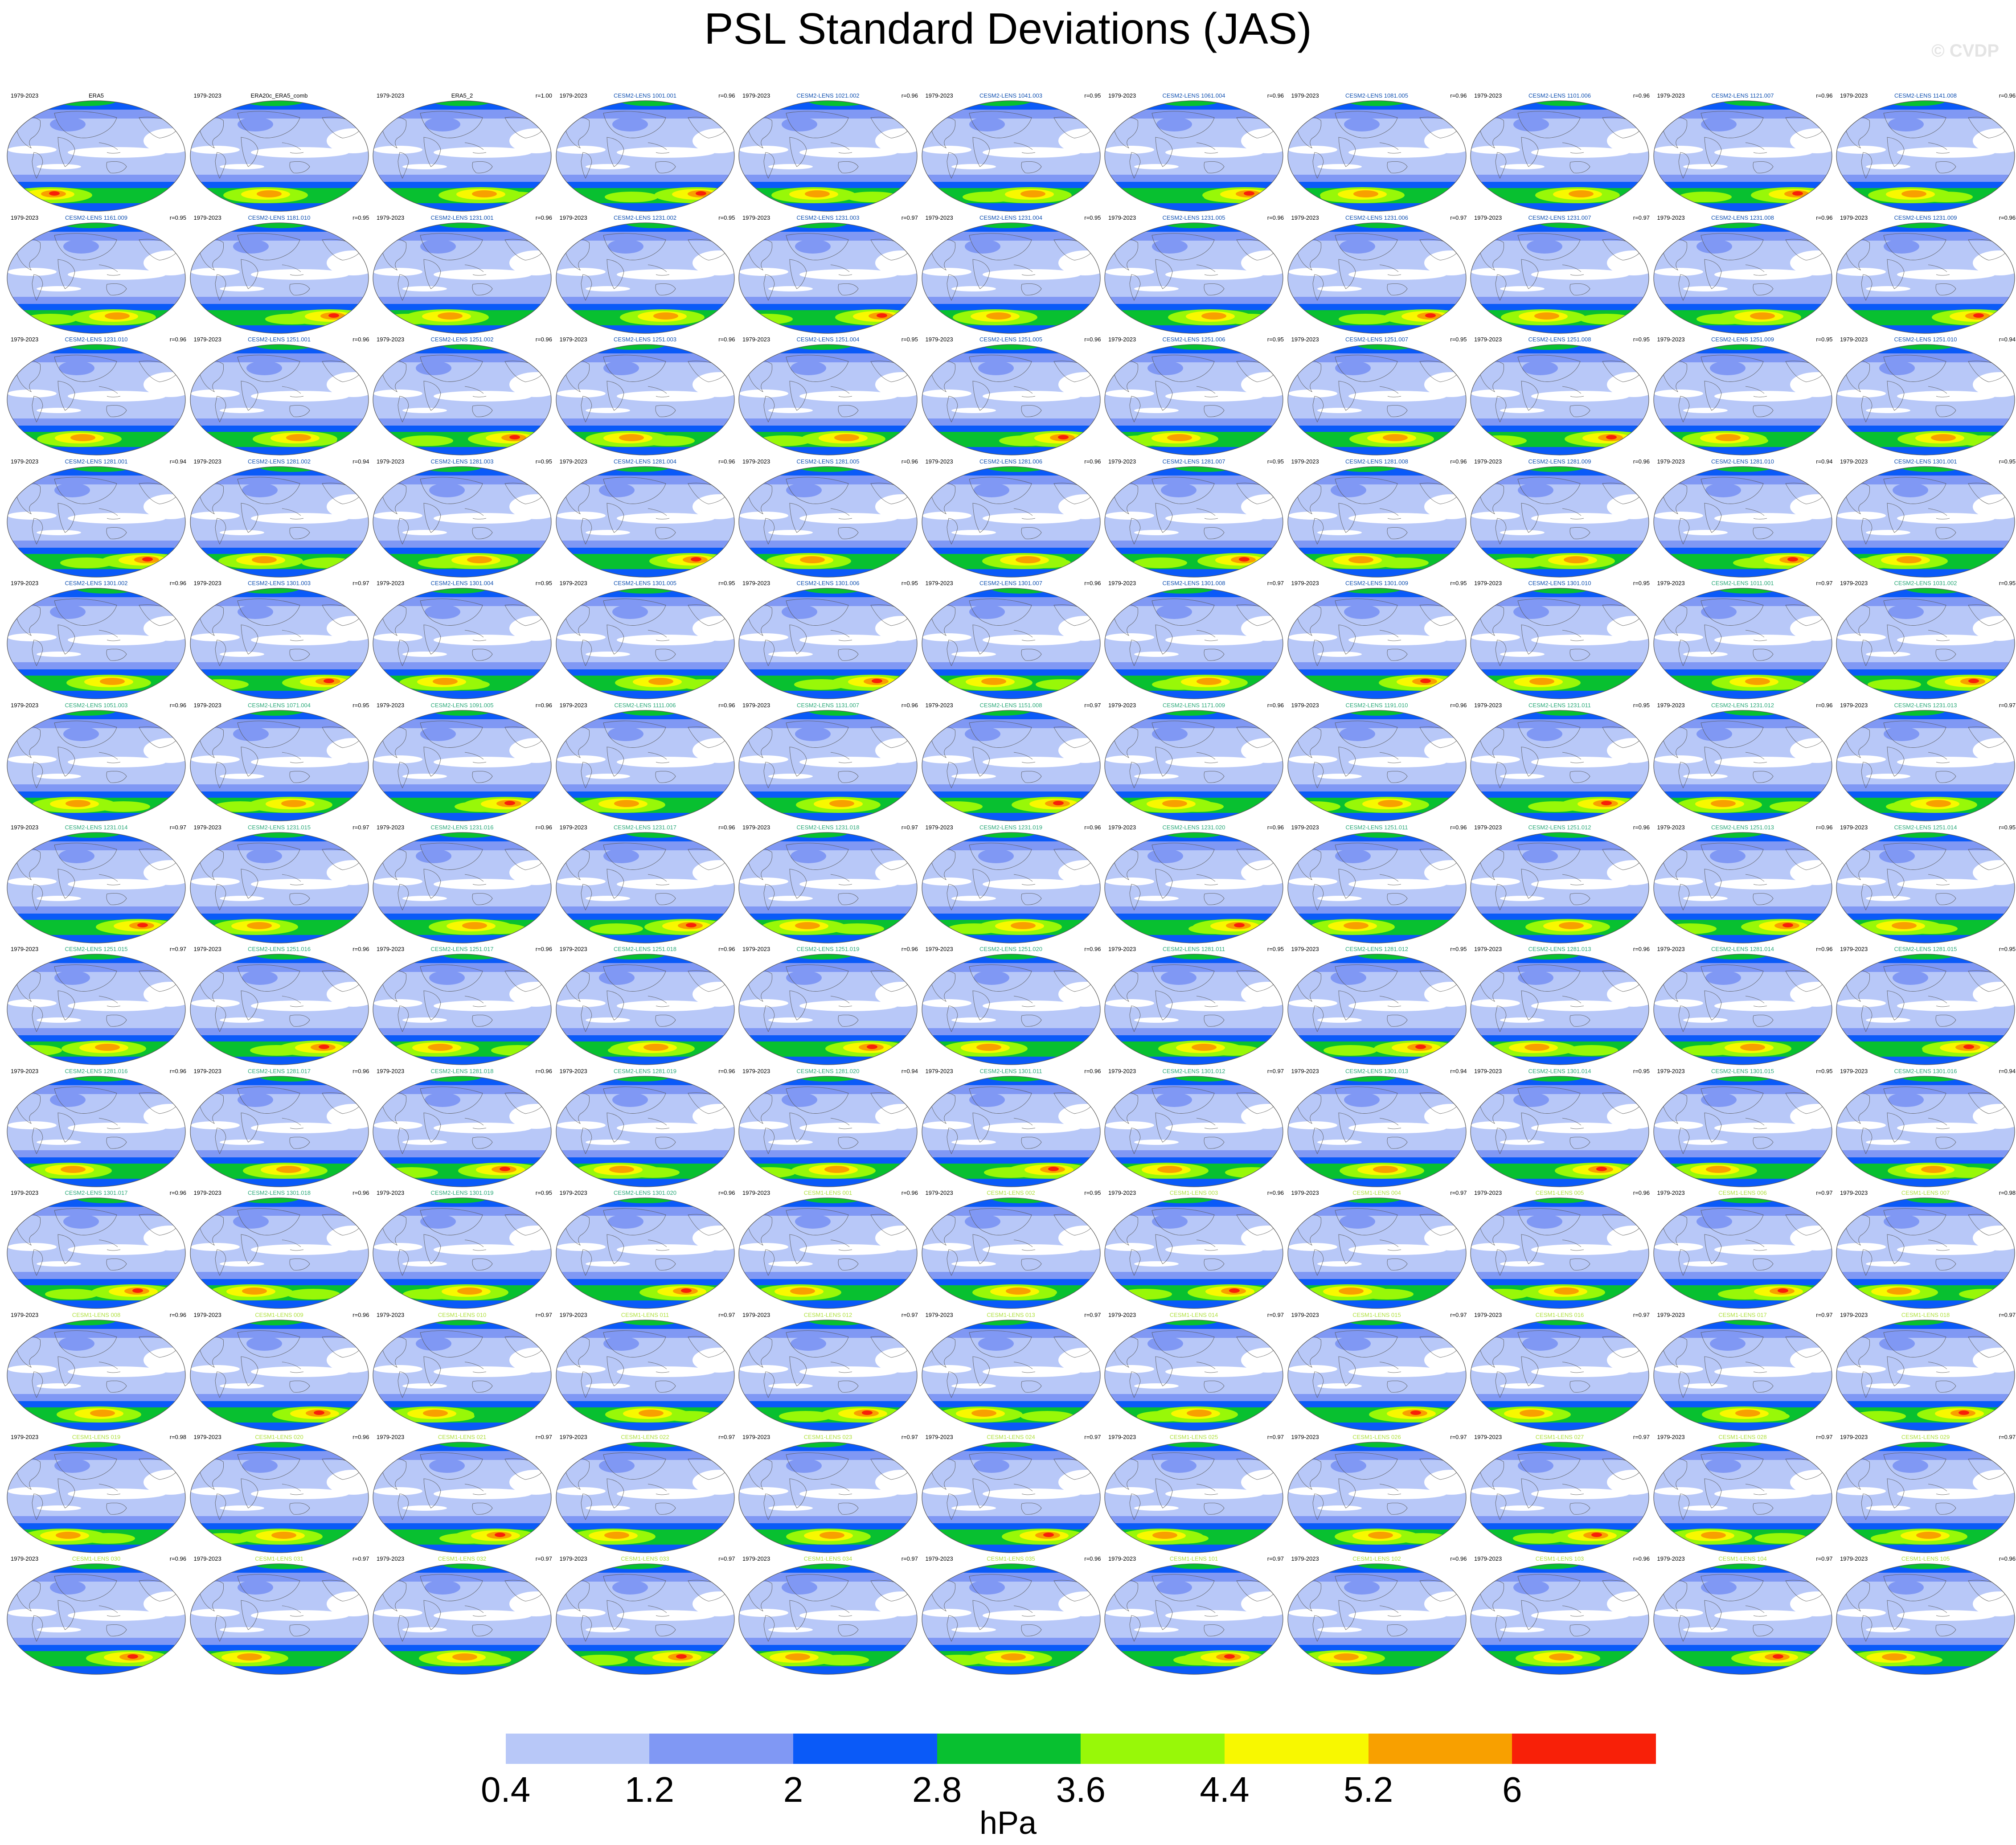  I want to click on panel-title: CESM2-LENS 1111.006, so click(645, 705).